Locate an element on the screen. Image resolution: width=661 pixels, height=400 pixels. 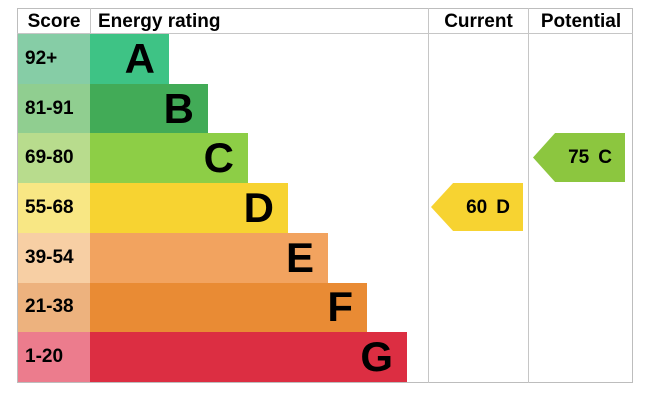
band-bar-f: F is located at coordinates (228, 307).